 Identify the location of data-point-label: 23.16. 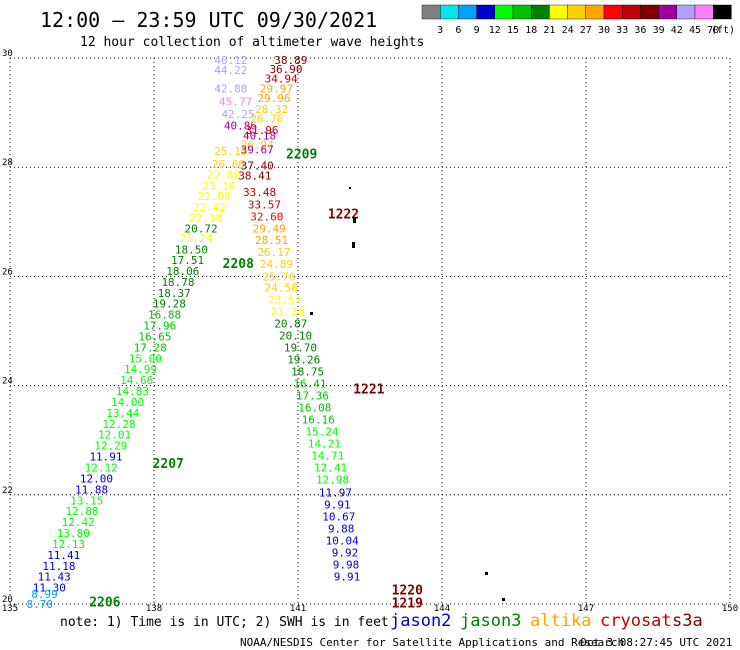
(218, 186).